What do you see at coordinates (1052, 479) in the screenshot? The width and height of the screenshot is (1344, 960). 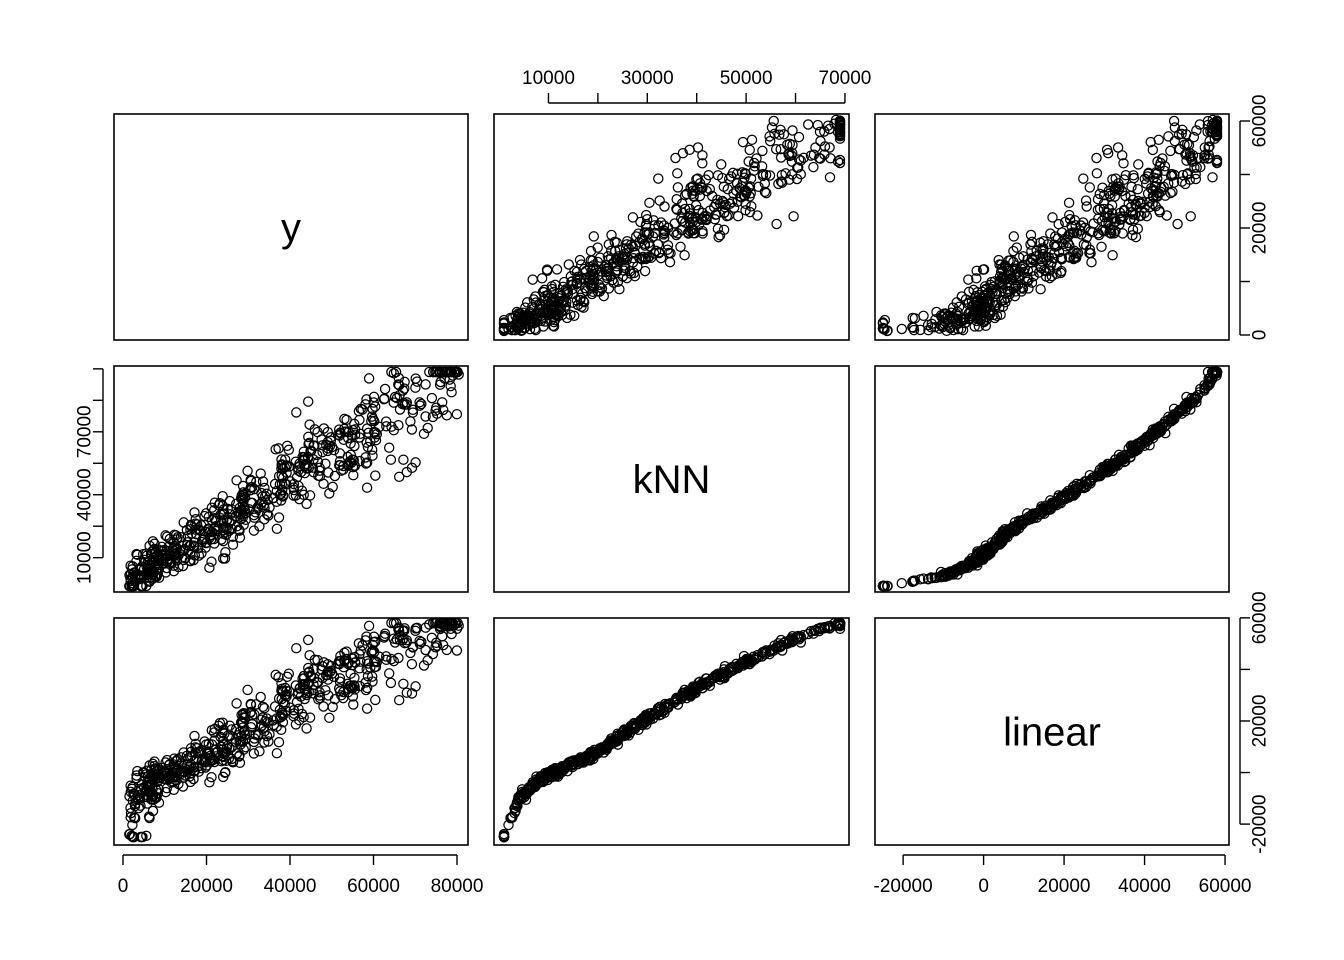 I see `panel-kNN-vs-linear` at bounding box center [1052, 479].